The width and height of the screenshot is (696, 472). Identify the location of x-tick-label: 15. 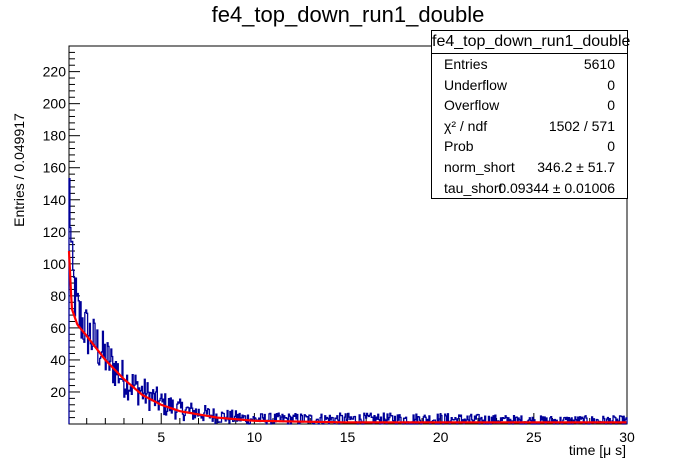
(348, 437).